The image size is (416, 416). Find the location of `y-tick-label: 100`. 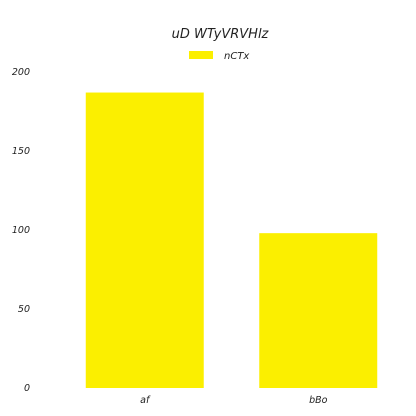

y-tick-label: 100 is located at coordinates (21, 230).